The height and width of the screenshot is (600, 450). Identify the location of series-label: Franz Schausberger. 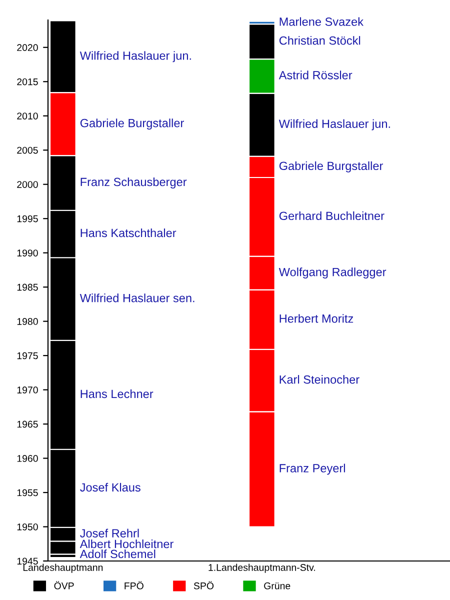
(133, 182).